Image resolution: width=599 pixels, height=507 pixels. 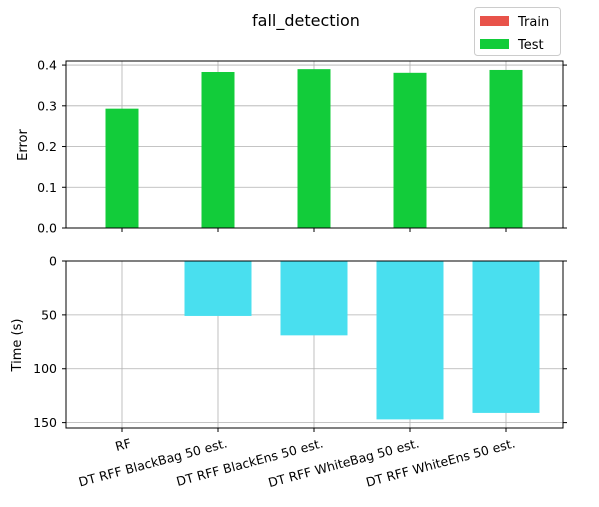 I want to click on top-y-tick-label: 0.4, so click(x=47, y=65).